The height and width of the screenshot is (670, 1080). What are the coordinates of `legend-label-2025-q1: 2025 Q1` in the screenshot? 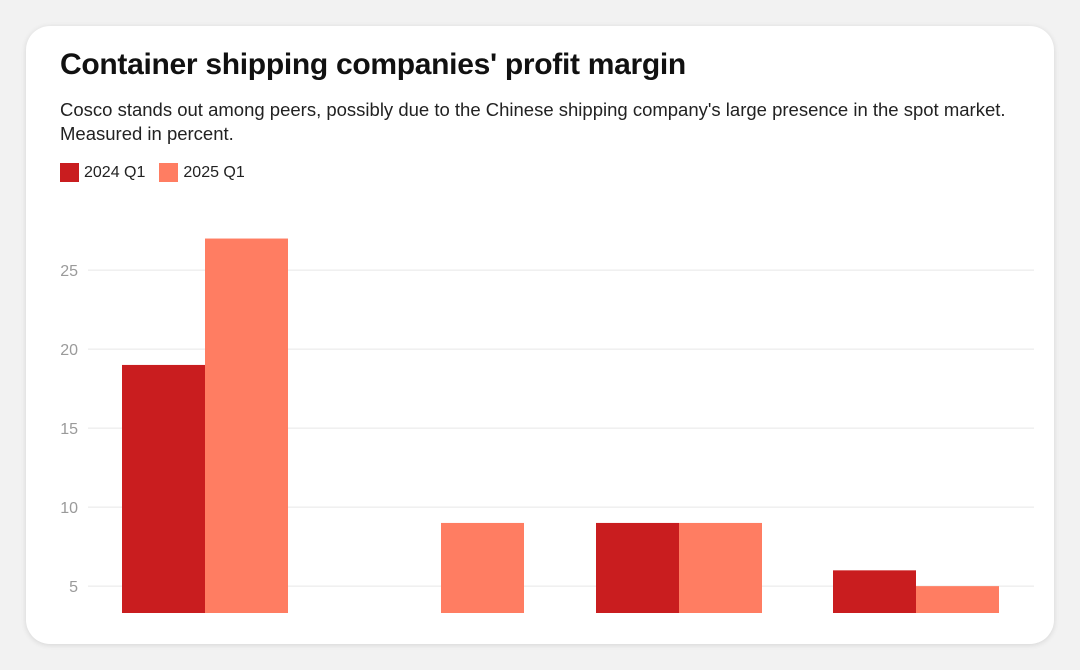 It's located at (214, 172).